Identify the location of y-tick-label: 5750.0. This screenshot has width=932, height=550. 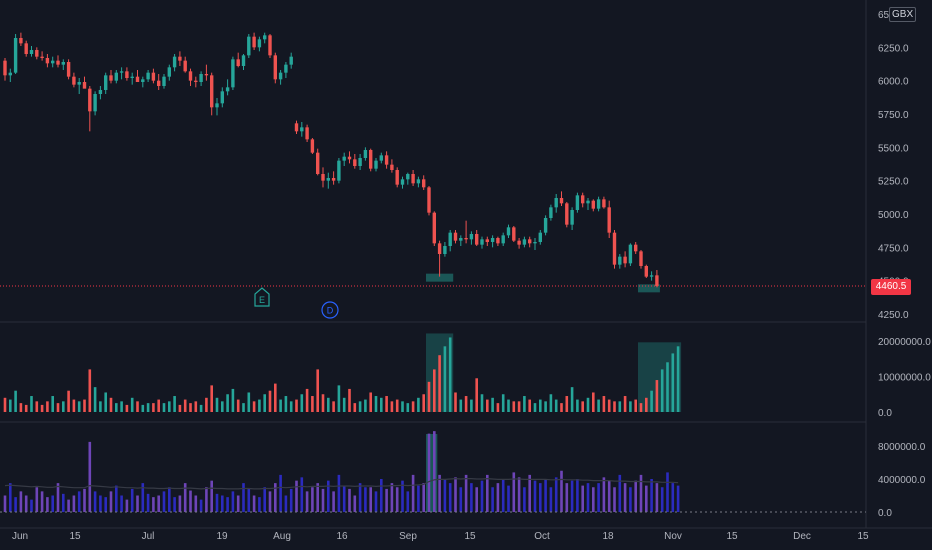
(893, 115).